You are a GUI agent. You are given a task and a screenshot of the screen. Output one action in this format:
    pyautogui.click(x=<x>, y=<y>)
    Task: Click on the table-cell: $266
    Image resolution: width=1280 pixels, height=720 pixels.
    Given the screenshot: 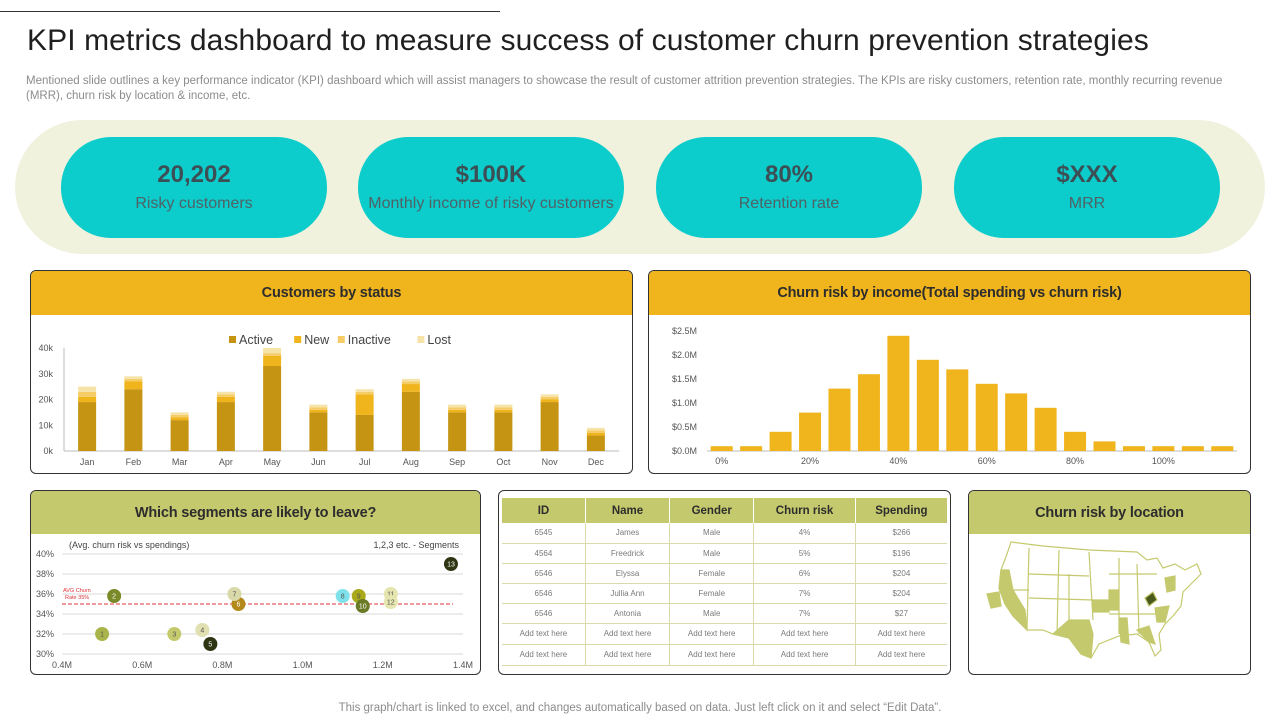 What is the action you would take?
    pyautogui.click(x=901, y=533)
    